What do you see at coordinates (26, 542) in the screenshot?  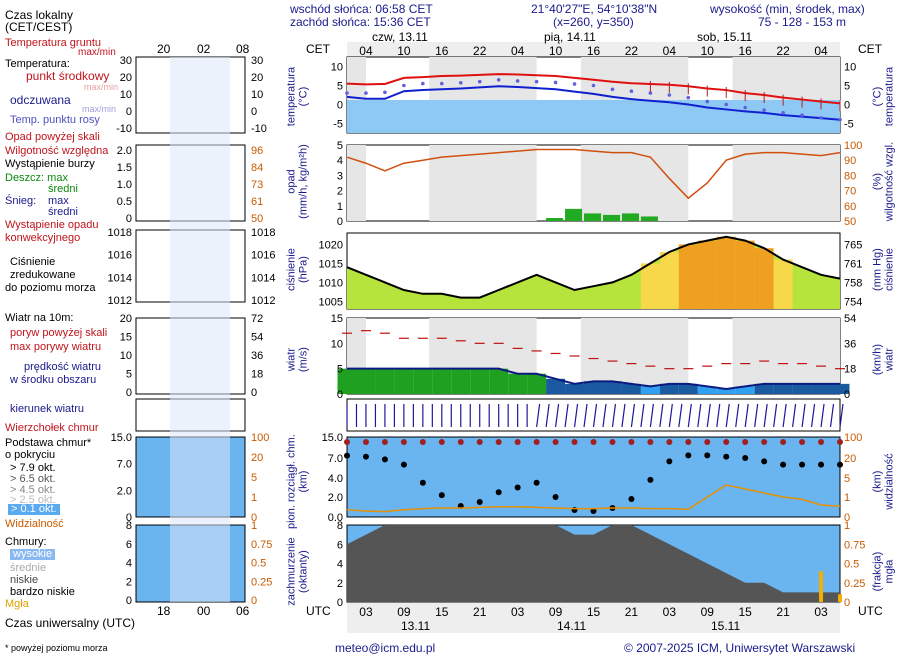 I see `legend-clouds: Chmury:` at bounding box center [26, 542].